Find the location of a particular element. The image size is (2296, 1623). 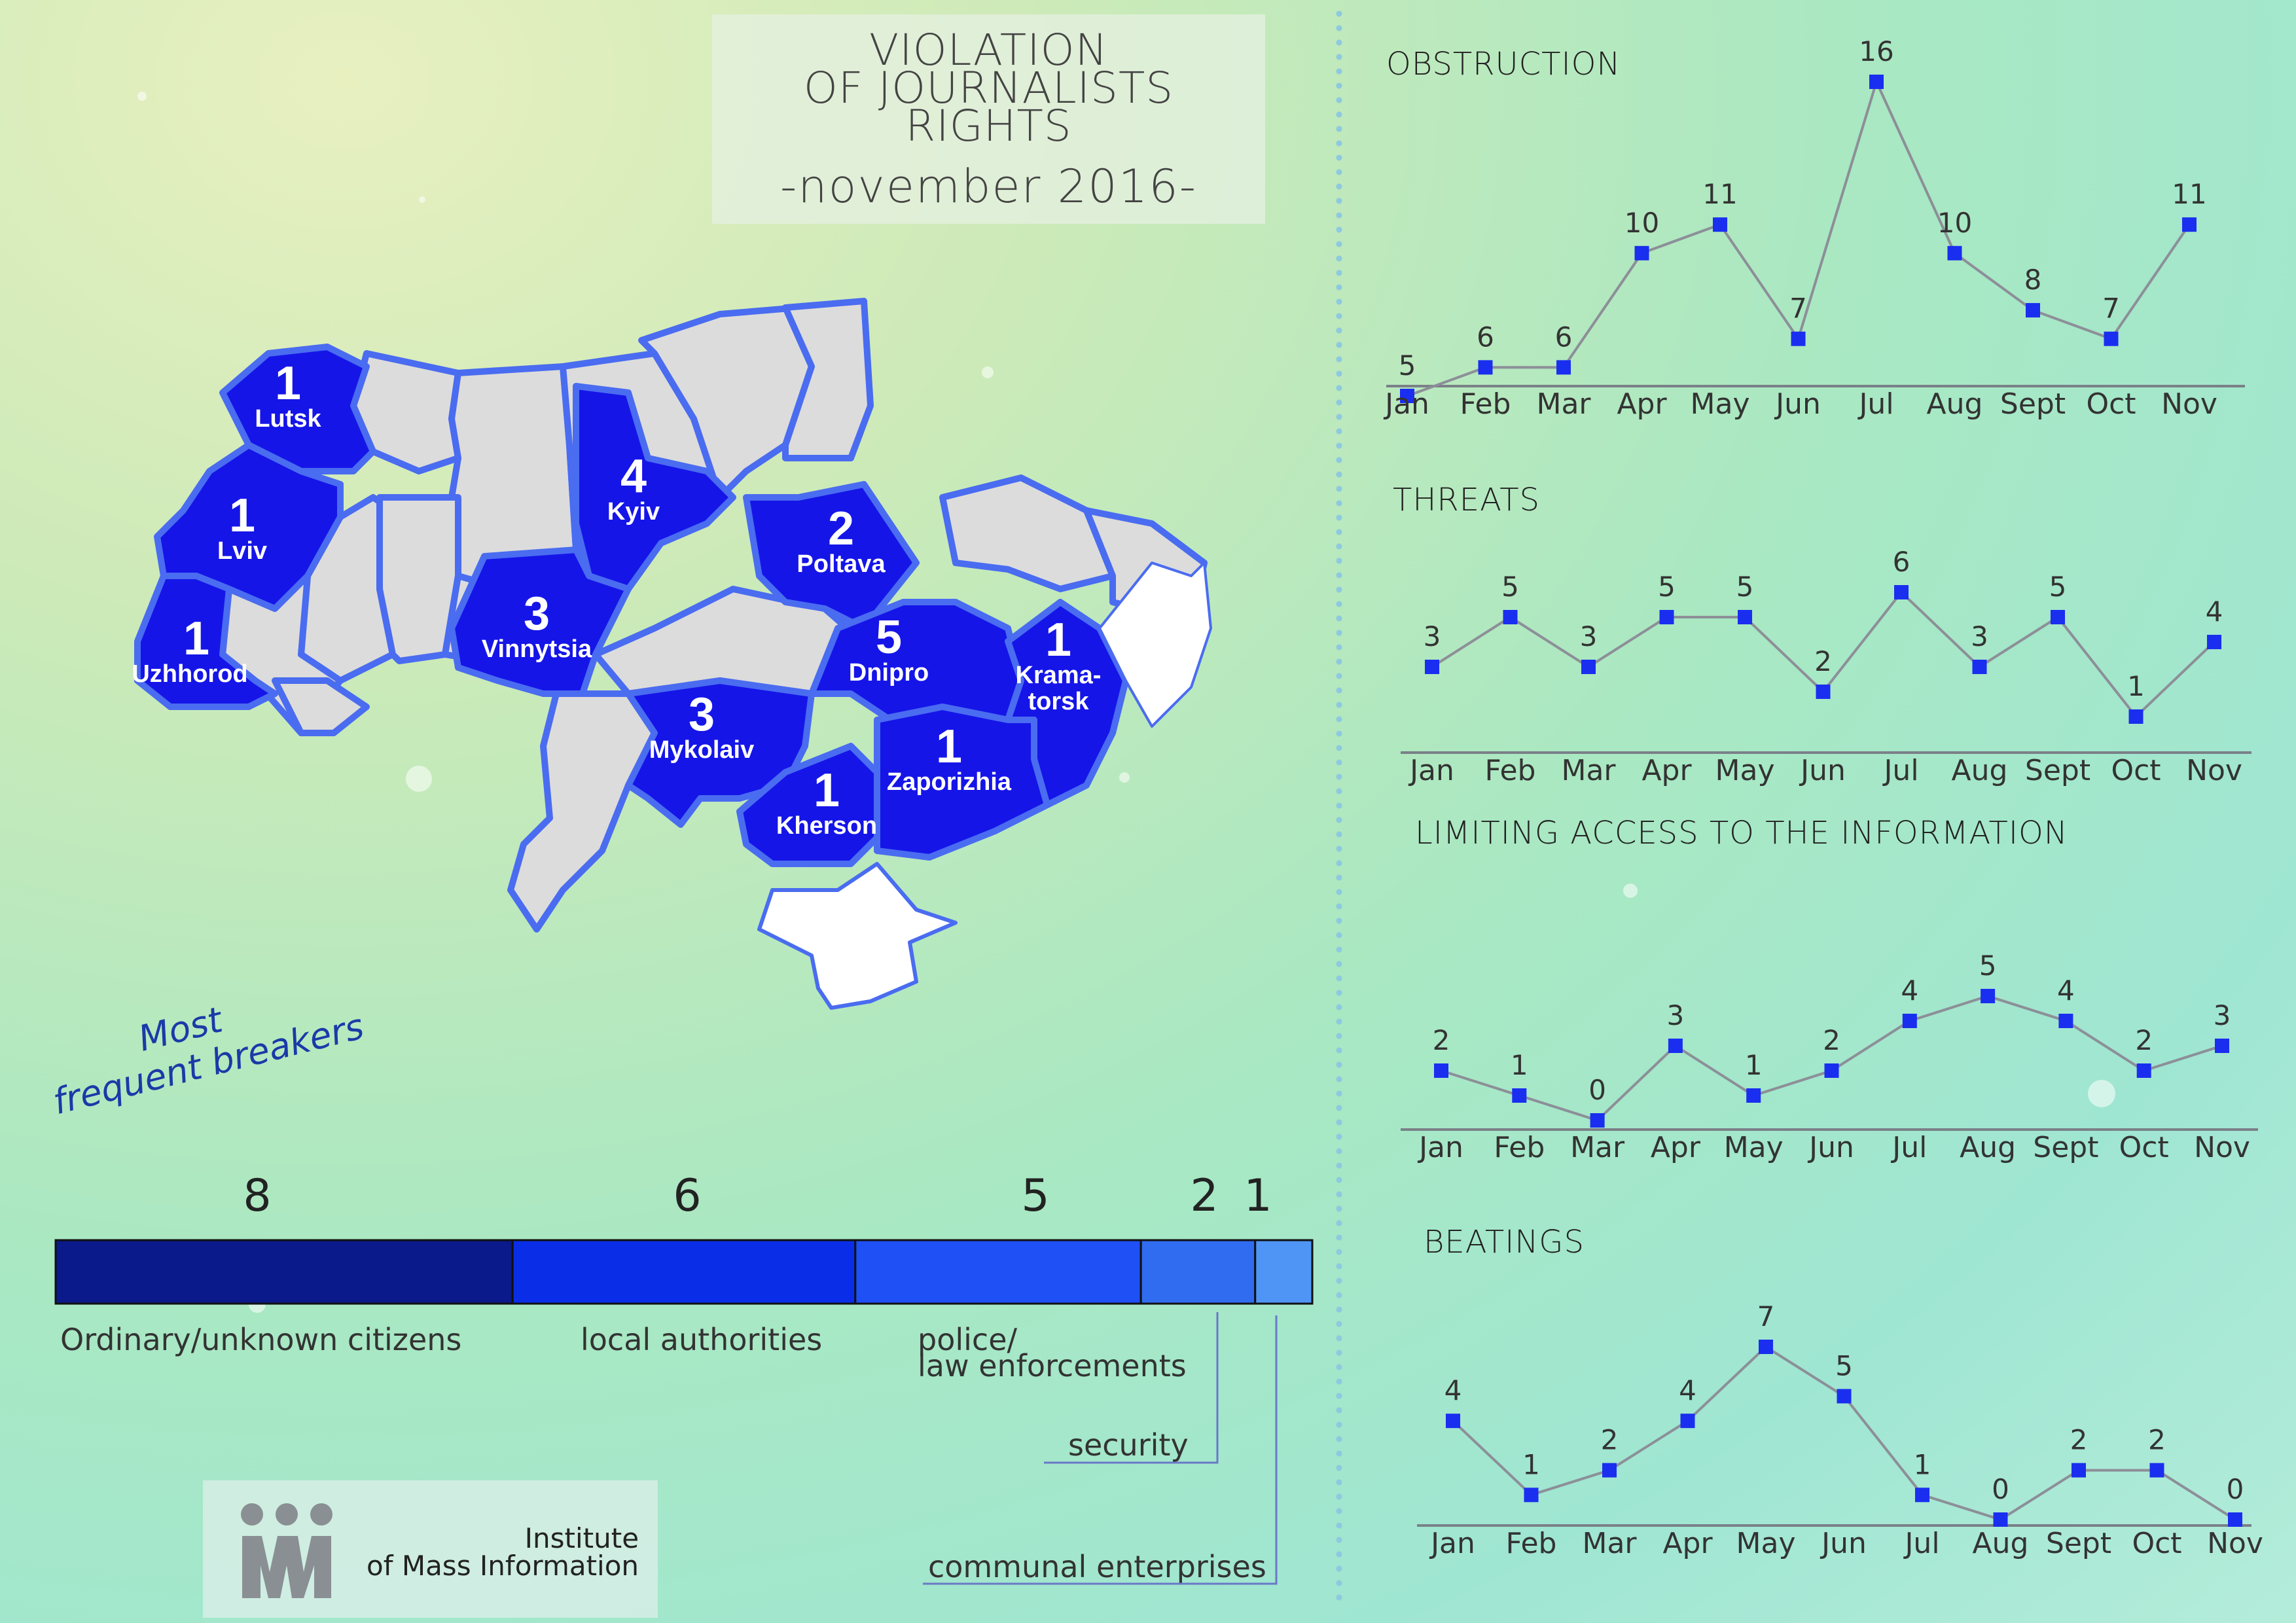

breaker-label: communal enterprises is located at coordinates (1097, 1567).